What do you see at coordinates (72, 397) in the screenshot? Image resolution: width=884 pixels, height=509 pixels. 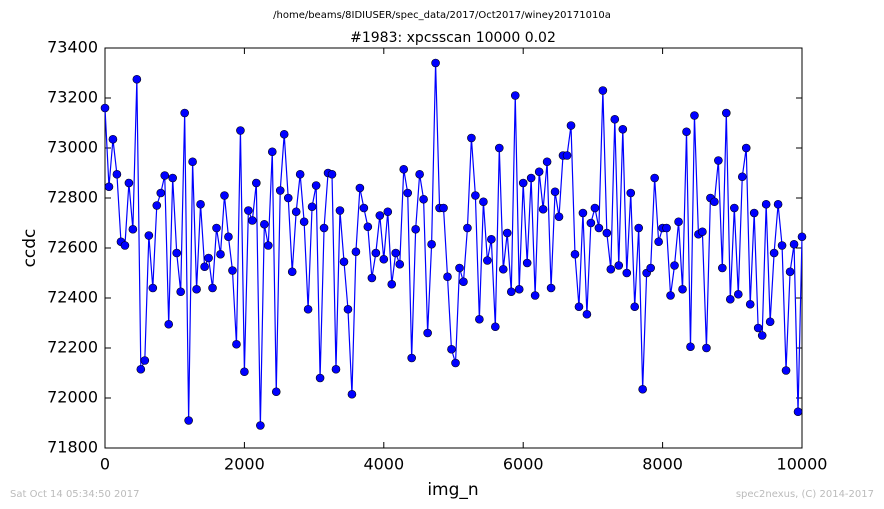 I see `y-tick-label: 72000` at bounding box center [72, 397].